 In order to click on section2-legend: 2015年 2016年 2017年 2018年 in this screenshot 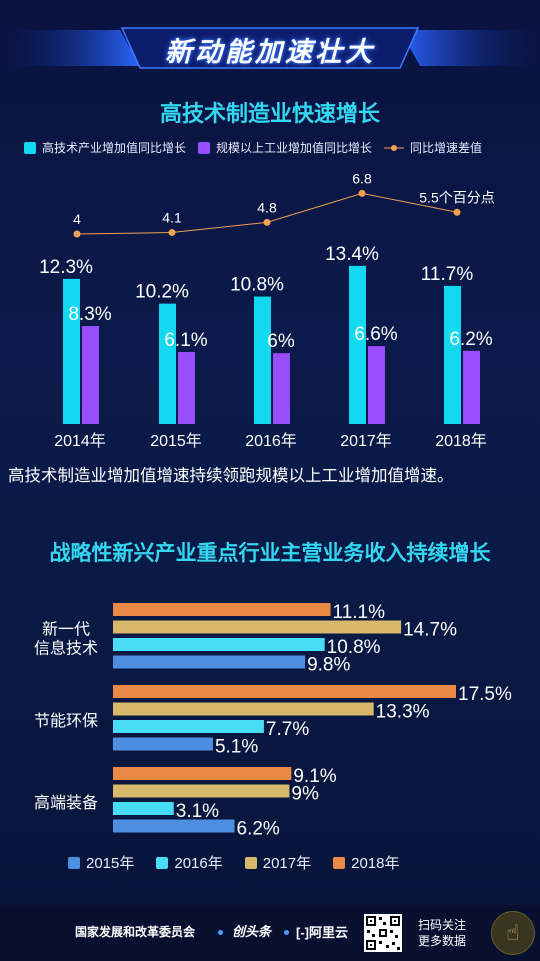, I will do `click(240, 862)`.